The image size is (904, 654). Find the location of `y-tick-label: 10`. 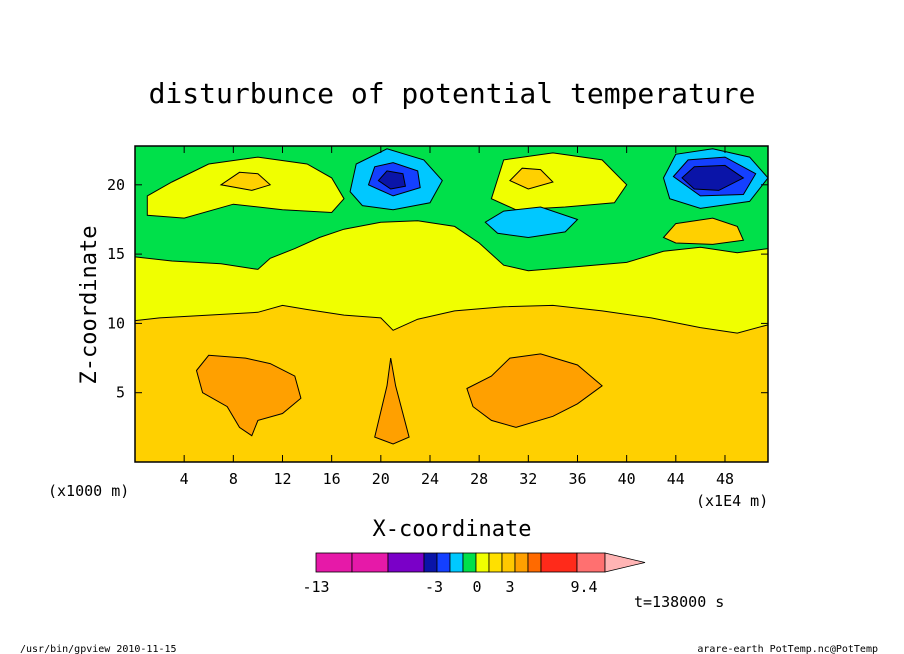

y-tick-label: 10 is located at coordinates (116, 323).